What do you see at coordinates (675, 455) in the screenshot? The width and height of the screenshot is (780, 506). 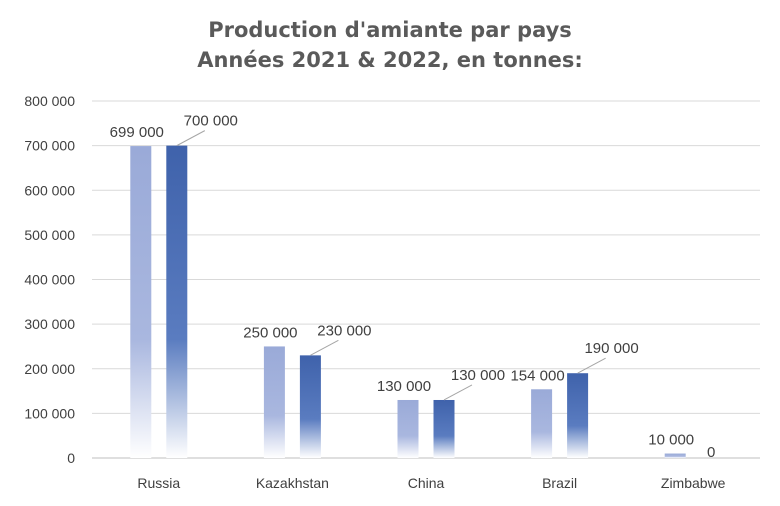 I see `bar-zimbabwe-s1` at bounding box center [675, 455].